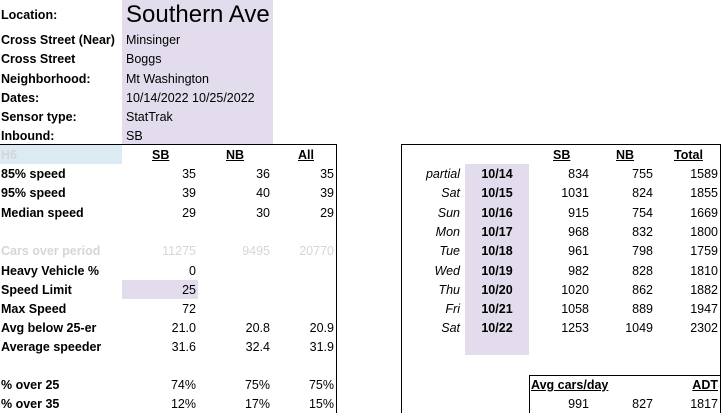  What do you see at coordinates (167, 79) in the screenshot?
I see `neighborhood-value: Mt Washington` at bounding box center [167, 79].